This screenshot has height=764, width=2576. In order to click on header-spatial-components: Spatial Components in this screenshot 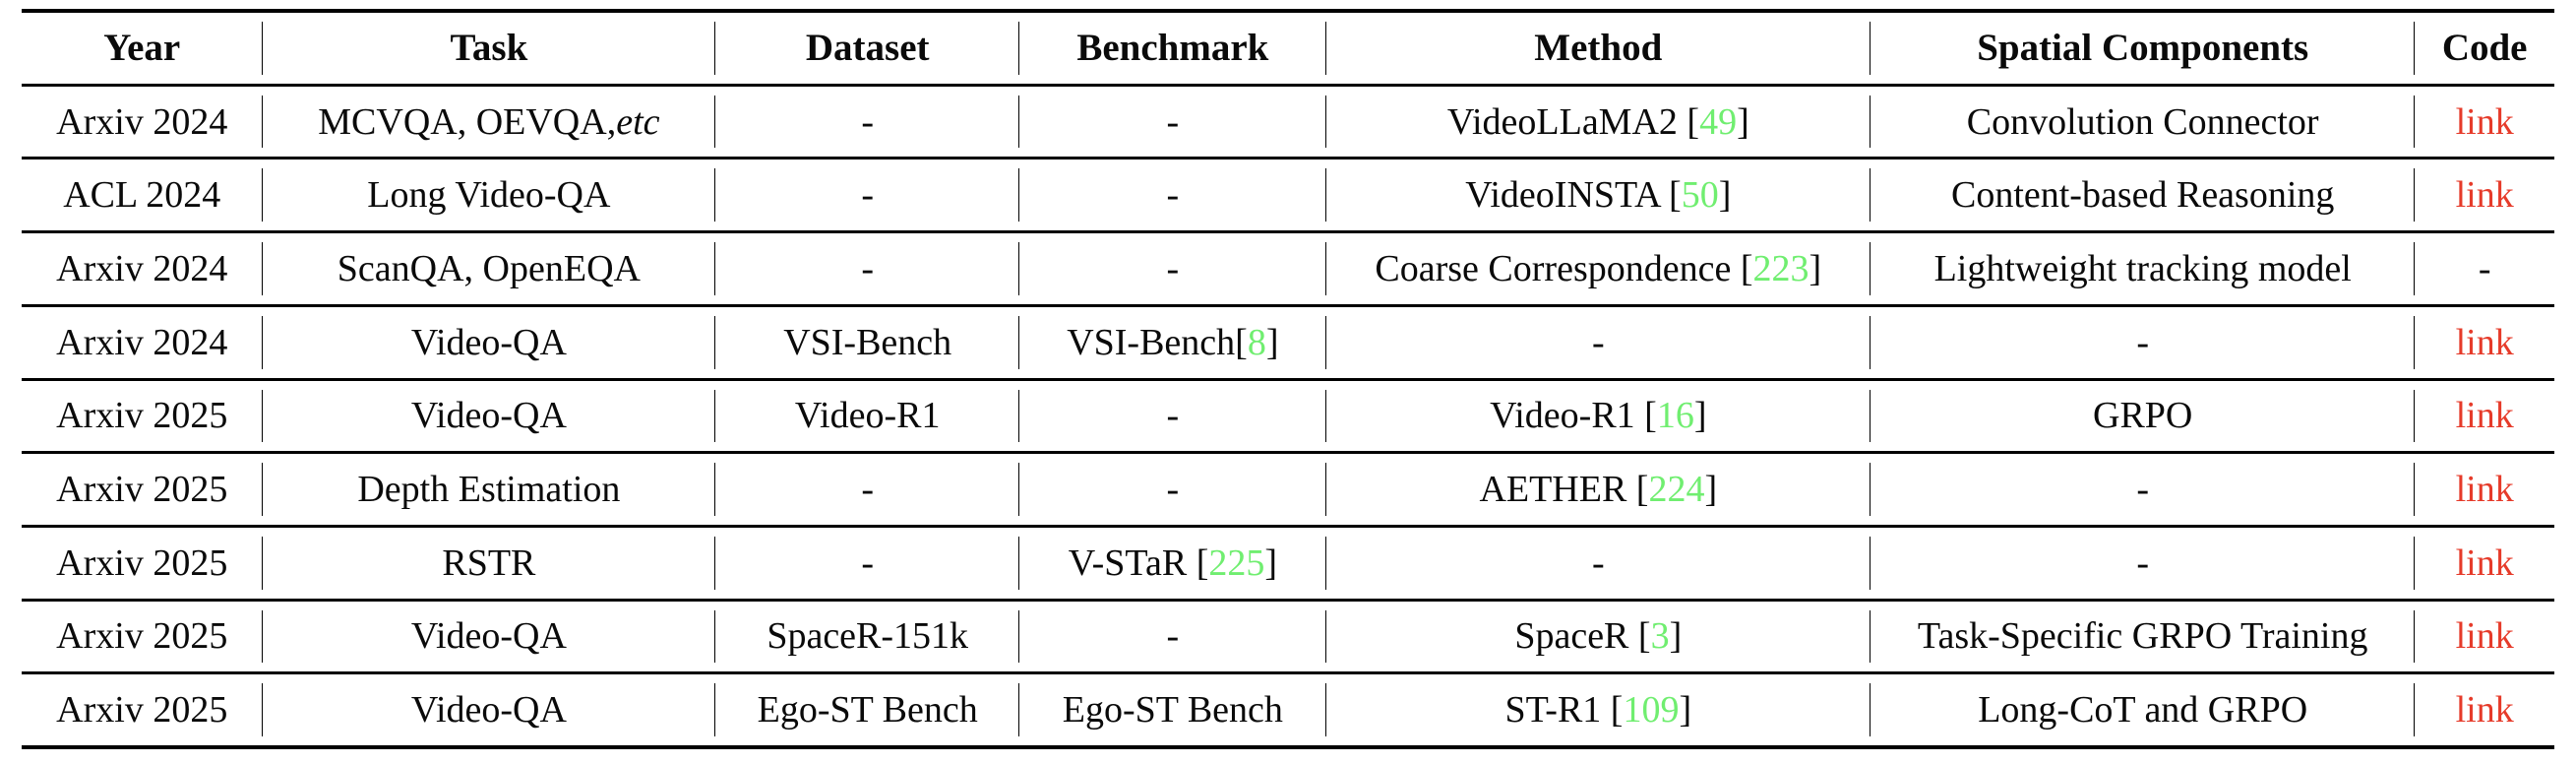, I will do `click(2143, 49)`.